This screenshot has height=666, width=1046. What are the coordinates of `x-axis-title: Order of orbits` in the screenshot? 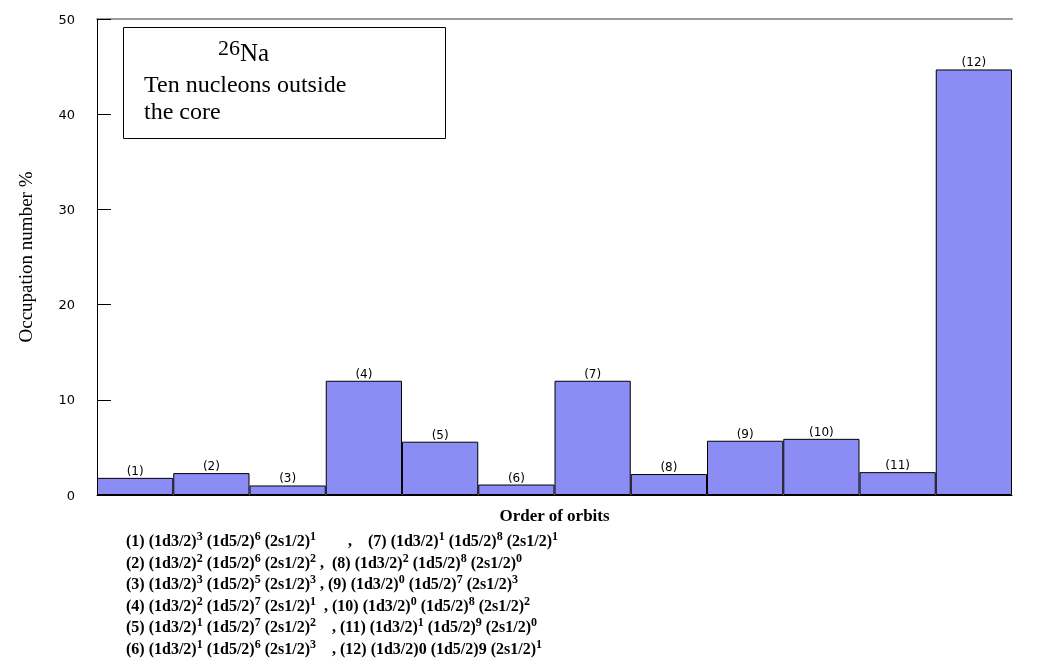 It's located at (554, 515).